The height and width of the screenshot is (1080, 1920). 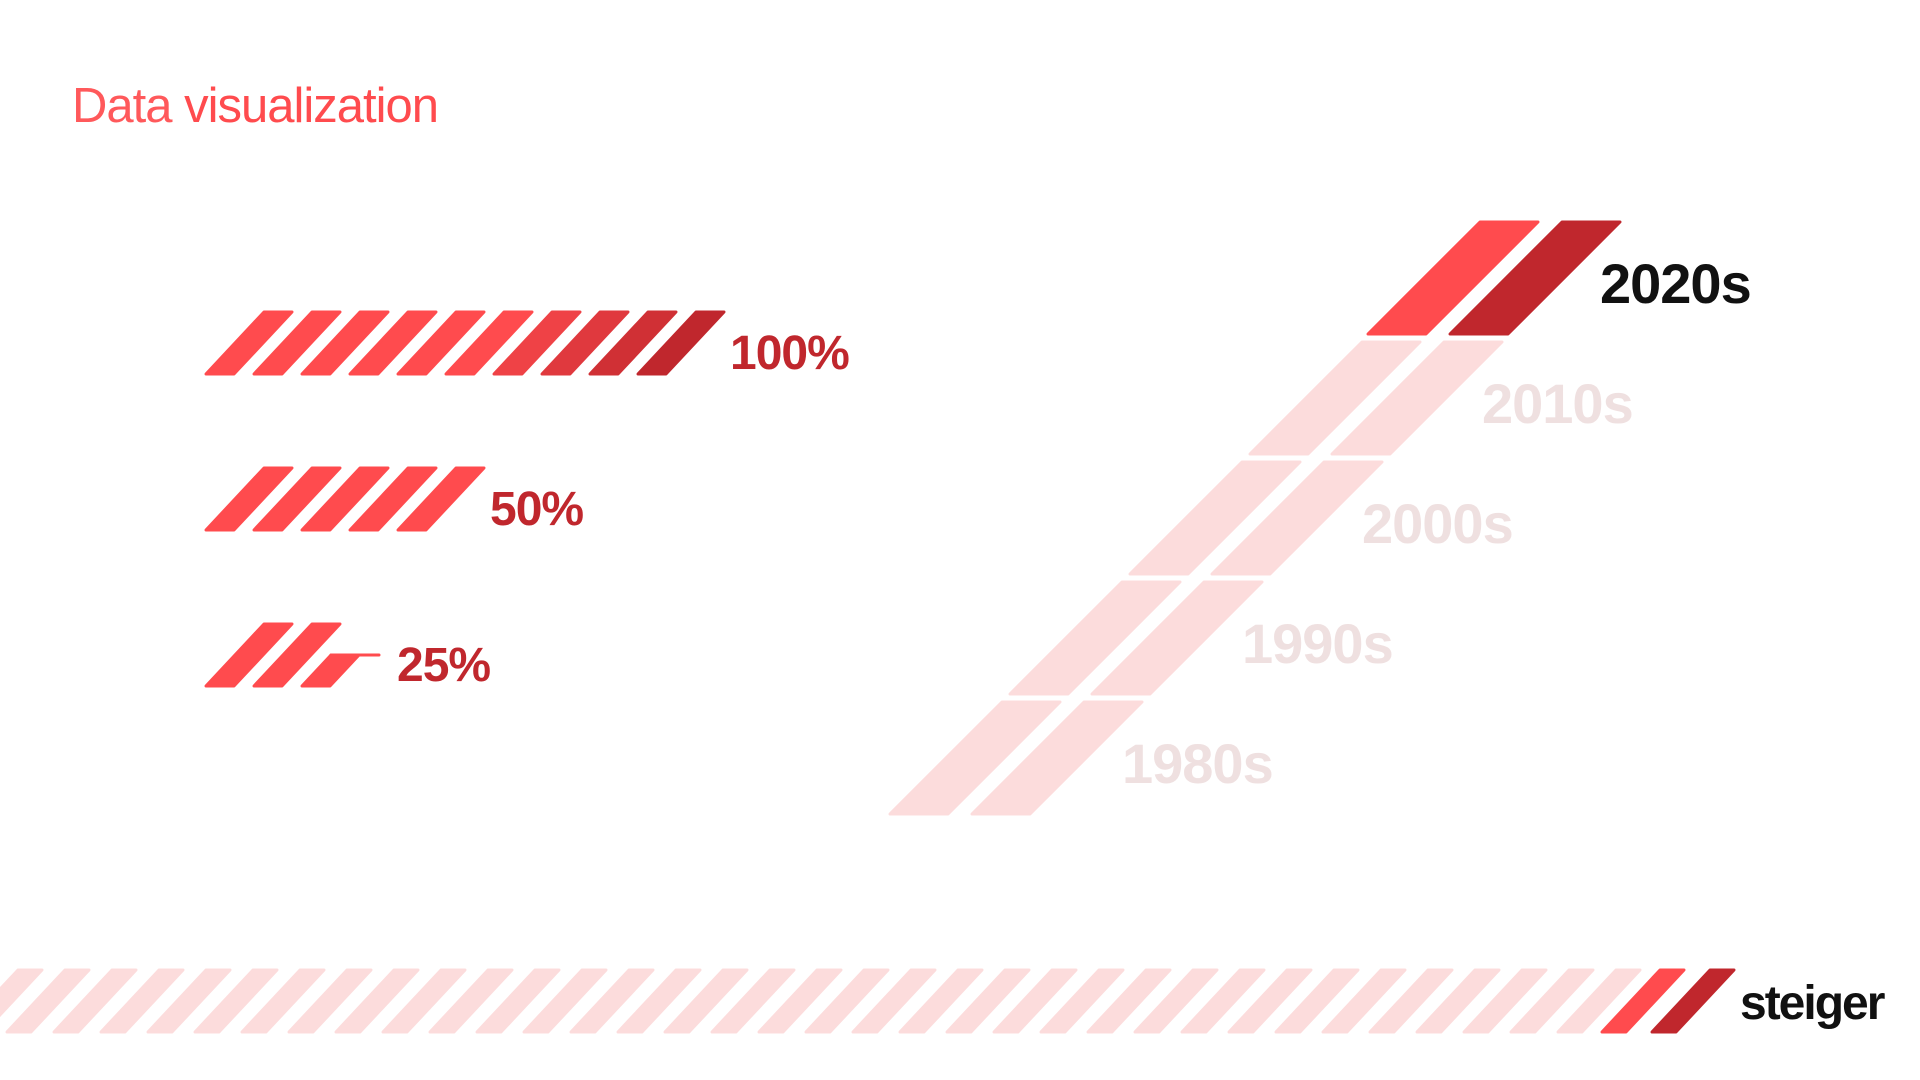 I want to click on progress-segment-partial, so click(x=330, y=670).